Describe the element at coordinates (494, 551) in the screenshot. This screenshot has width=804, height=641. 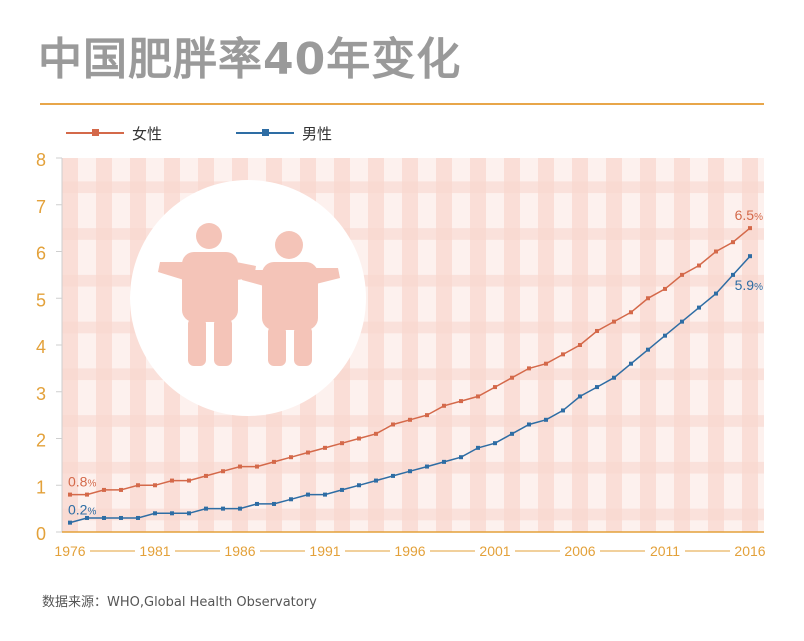
I see `x-tick-label: 2001` at that location.